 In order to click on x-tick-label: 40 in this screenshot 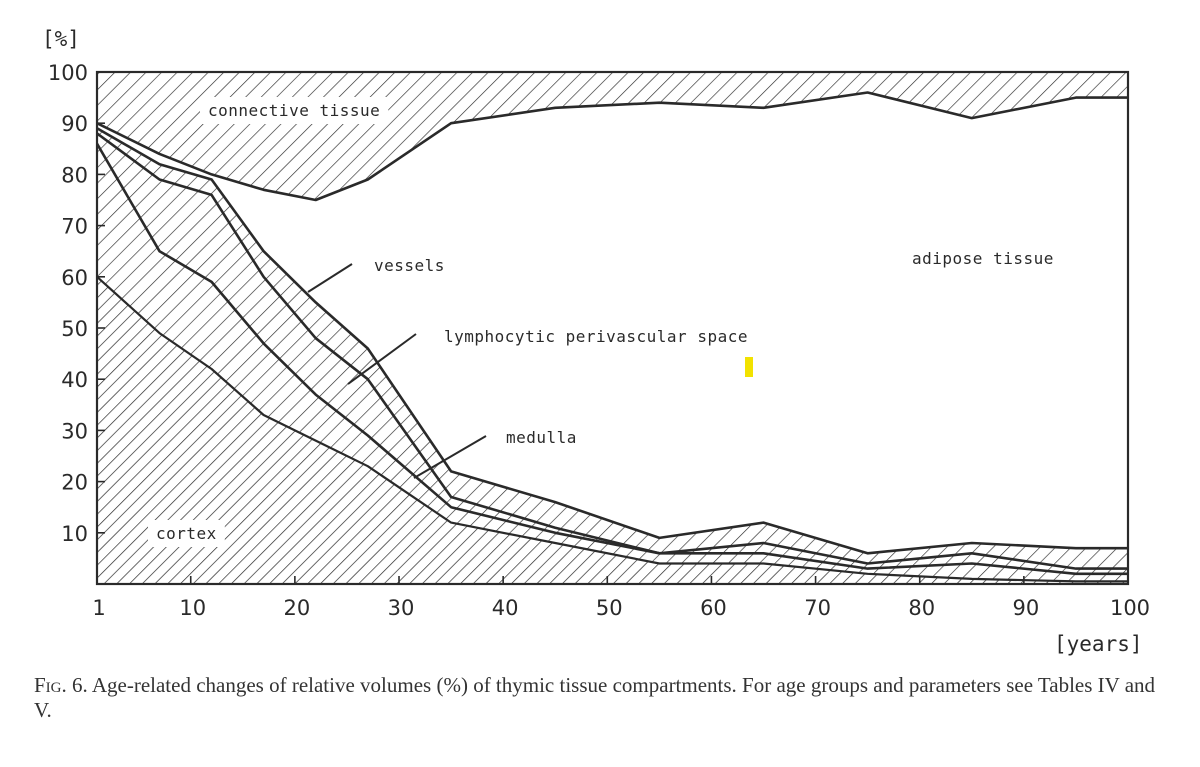, I will do `click(505, 608)`.